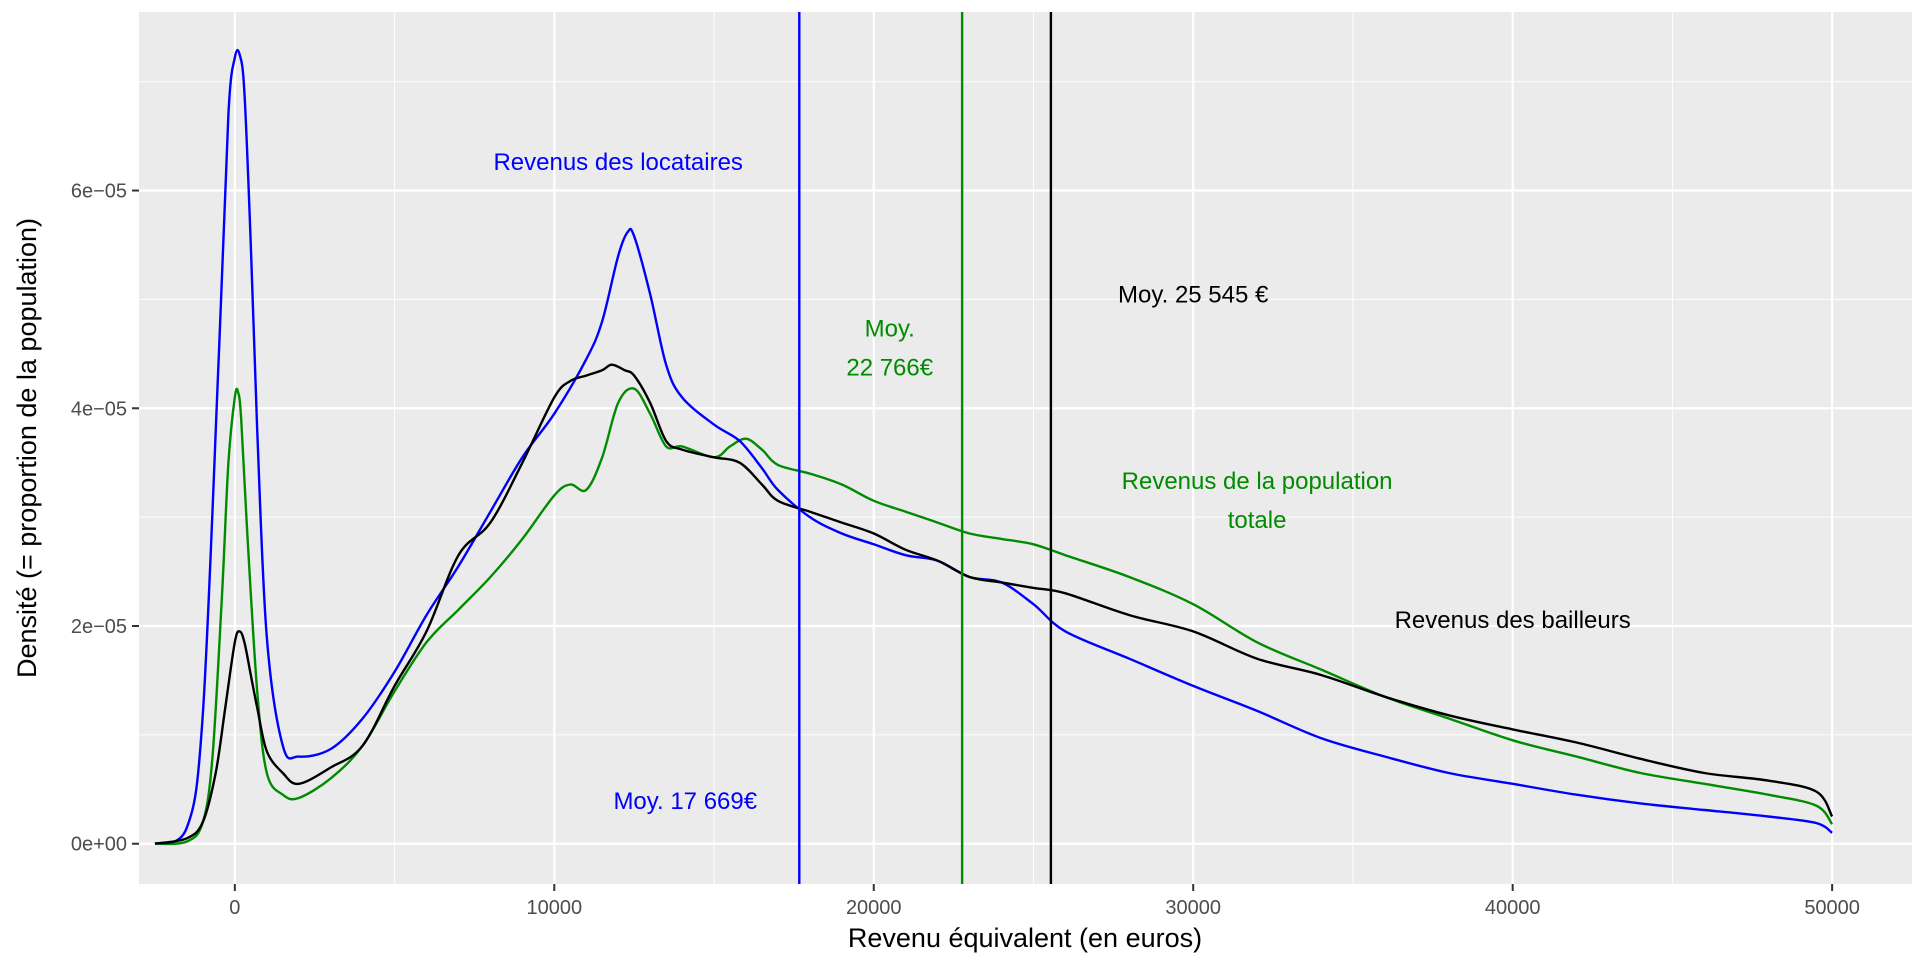 Image resolution: width=1927 pixels, height=969 pixels. I want to click on y-axis-title: Densité (= proportion de la population), so click(27, 448).